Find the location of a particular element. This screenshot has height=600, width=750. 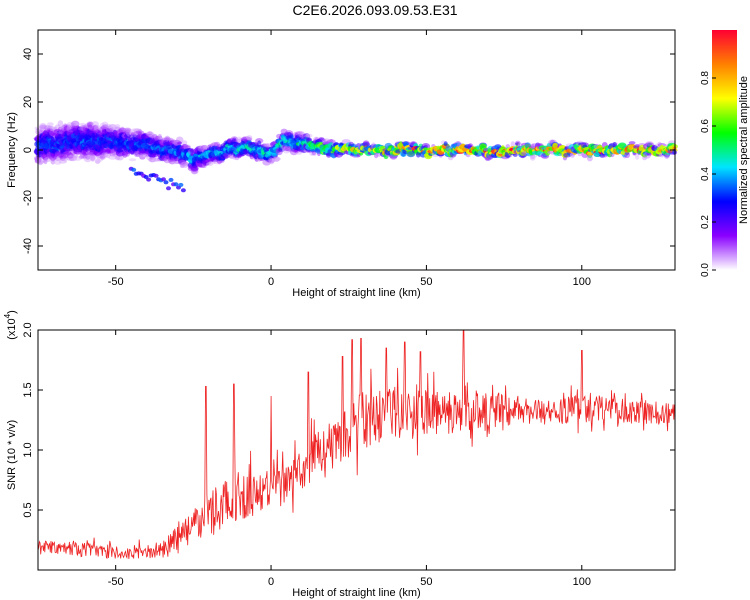

snr-x-tick-label: 50 is located at coordinates (426, 582).